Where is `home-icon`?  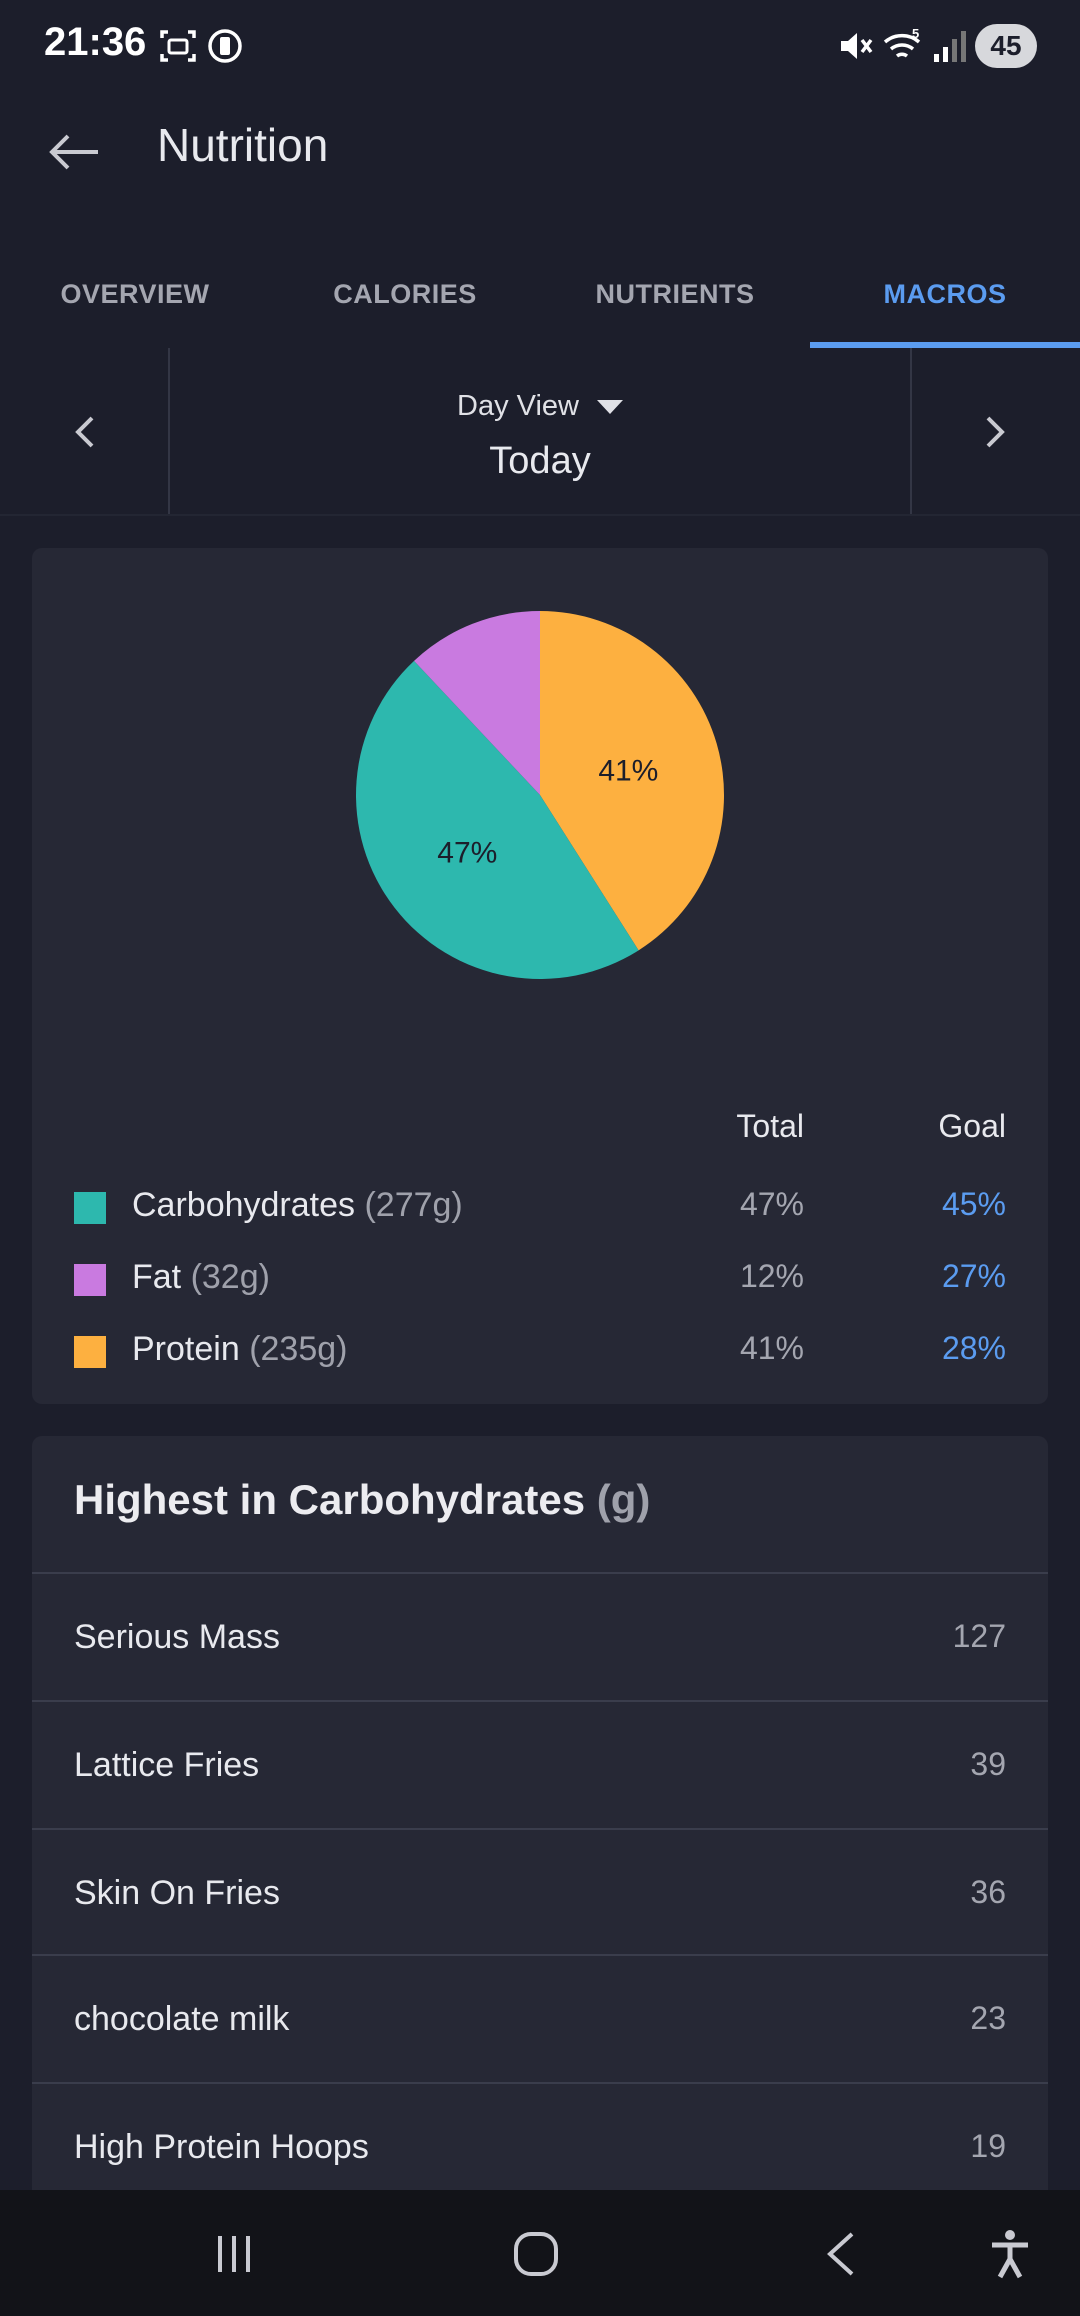
home-icon is located at coordinates (536, 2254).